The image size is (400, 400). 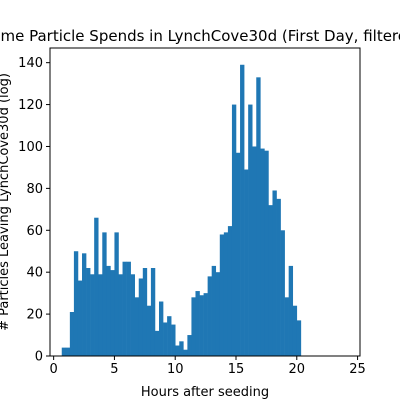 I want to click on x-axis-label: Hours after seeding, so click(x=205, y=392).